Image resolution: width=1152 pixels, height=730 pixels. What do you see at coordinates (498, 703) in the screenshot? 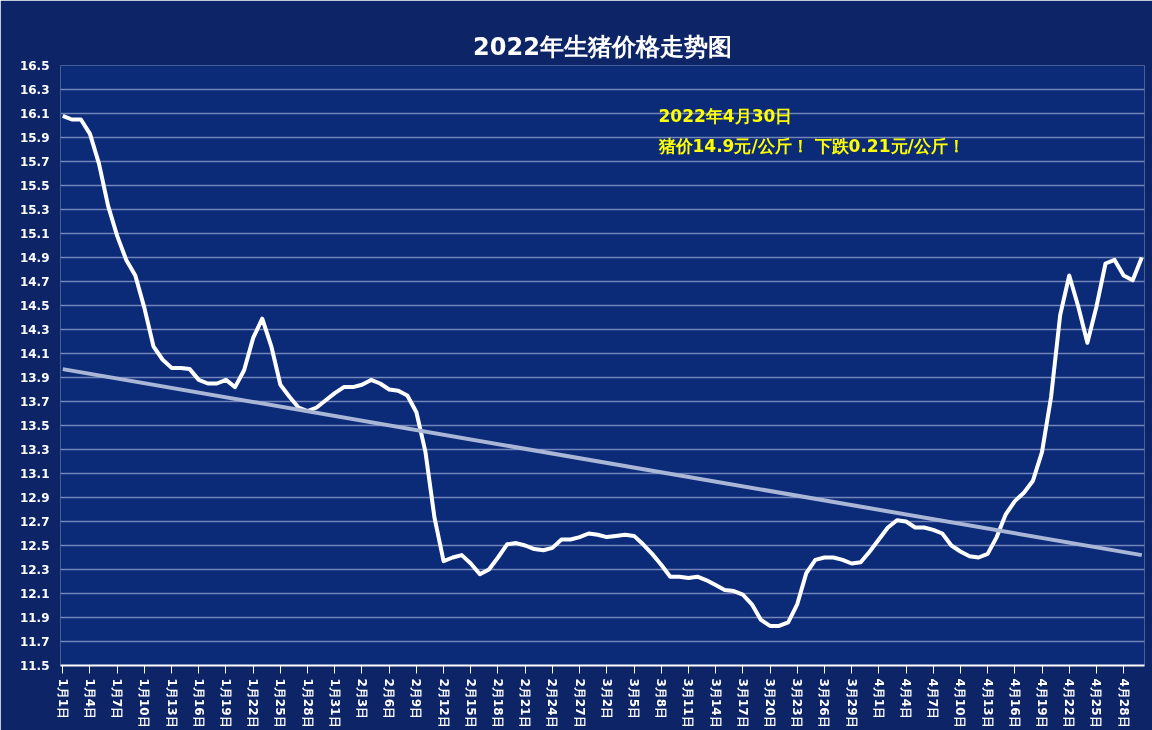
I see `x-tick-label: 2月18日` at bounding box center [498, 703].